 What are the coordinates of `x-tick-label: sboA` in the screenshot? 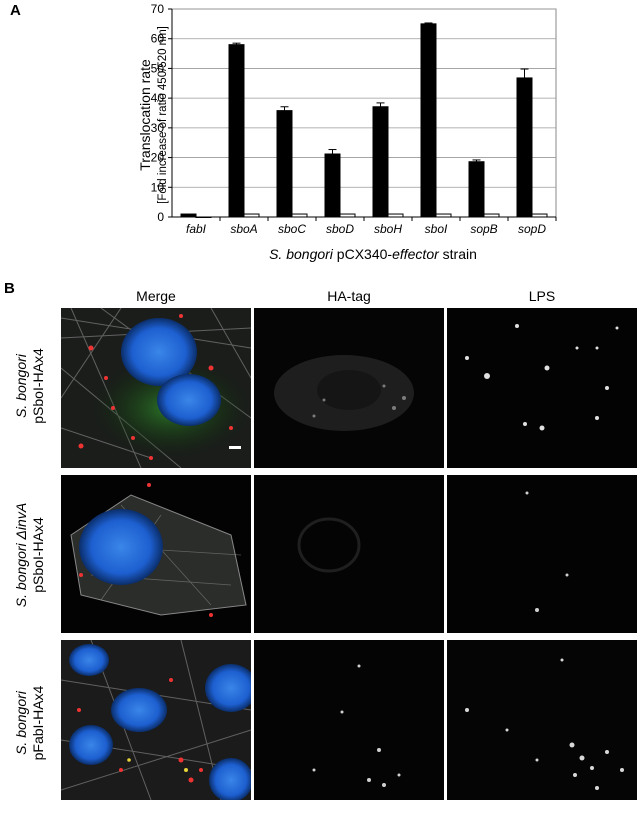 It's located at (243, 229).